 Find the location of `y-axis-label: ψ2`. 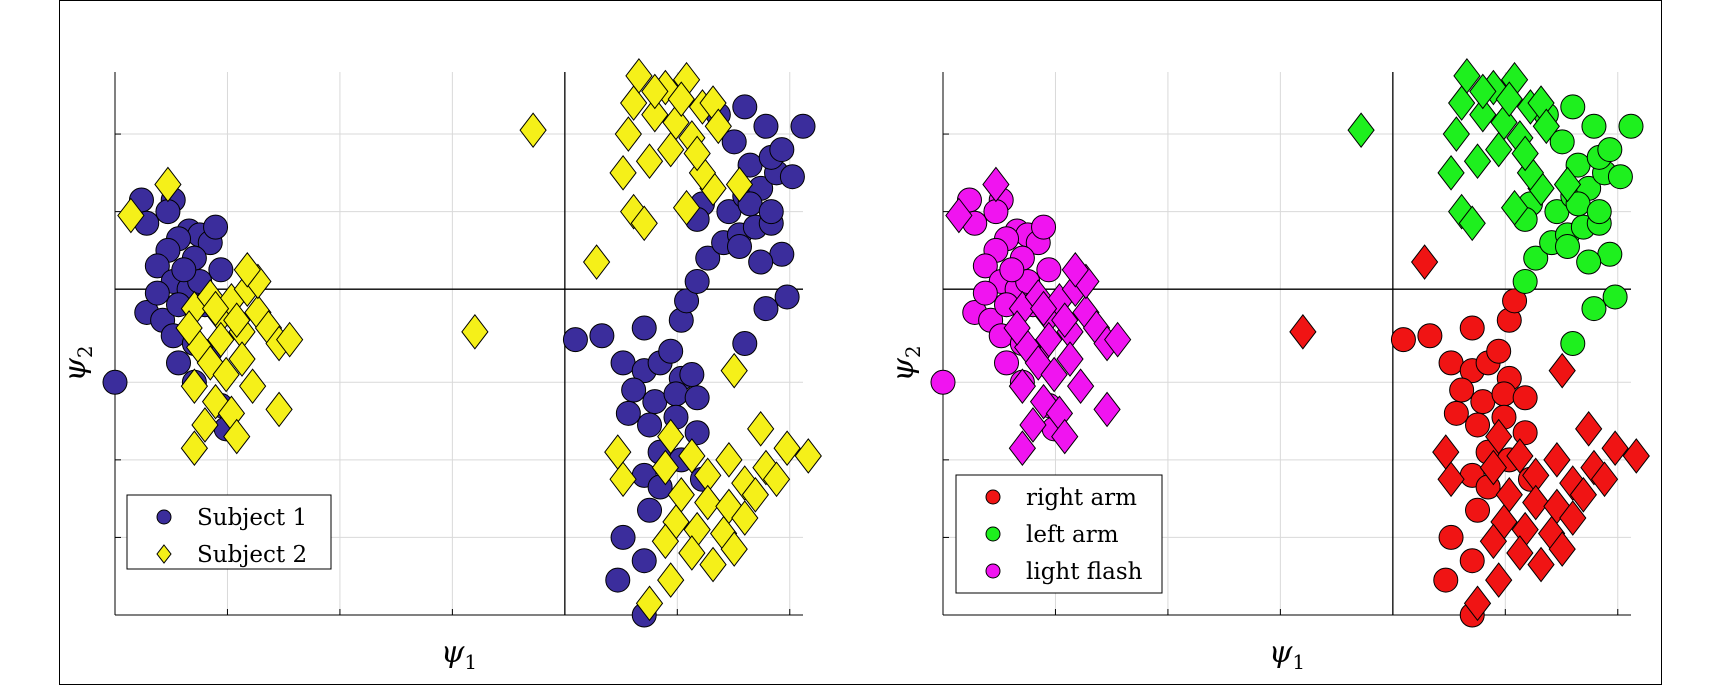

y-axis-label: ψ2 is located at coordinates (77, 363).